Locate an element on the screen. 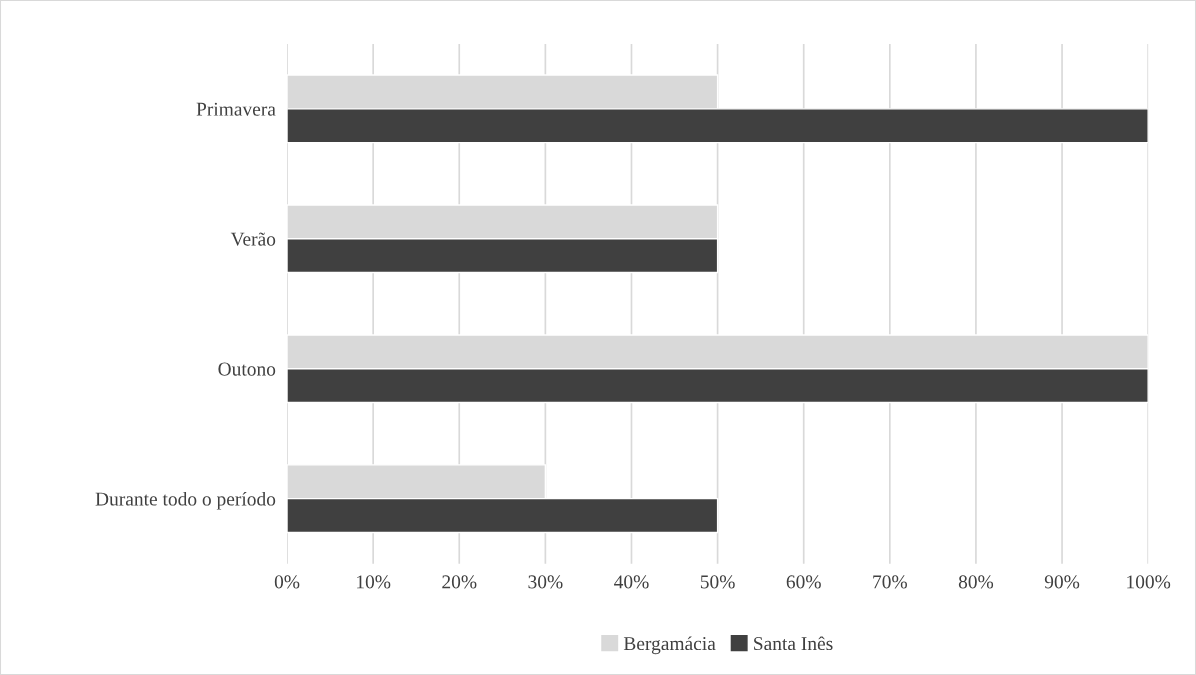  x-tick-label: 20% is located at coordinates (459, 582).